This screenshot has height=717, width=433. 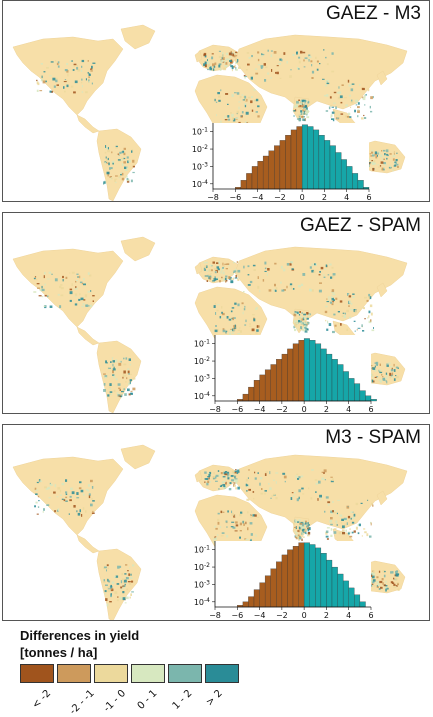 What do you see at coordinates (182, 700) in the screenshot?
I see `legend-label: 1 - 2` at bounding box center [182, 700].